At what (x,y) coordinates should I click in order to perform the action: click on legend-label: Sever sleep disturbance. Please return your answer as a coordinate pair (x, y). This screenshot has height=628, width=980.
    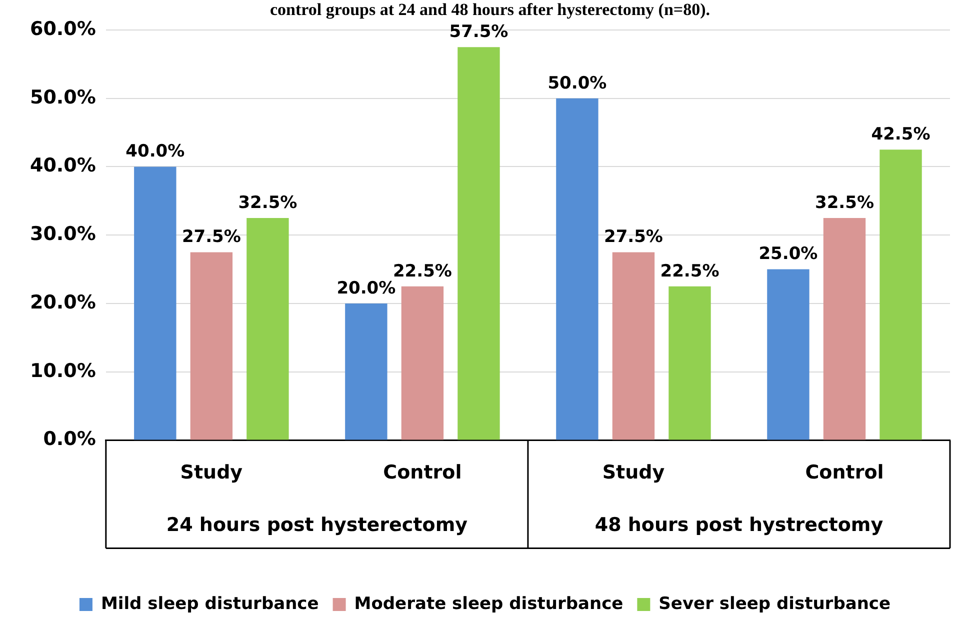
    Looking at the image, I should click on (774, 604).